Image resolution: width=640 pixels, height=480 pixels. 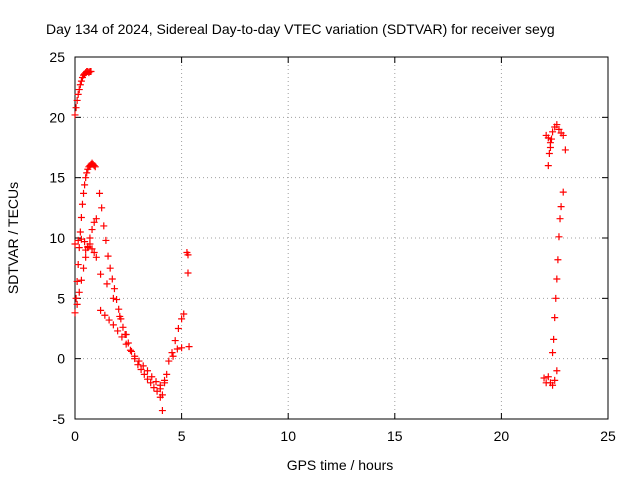 What do you see at coordinates (57, 238) in the screenshot?
I see `y-tick-label: 10` at bounding box center [57, 238].